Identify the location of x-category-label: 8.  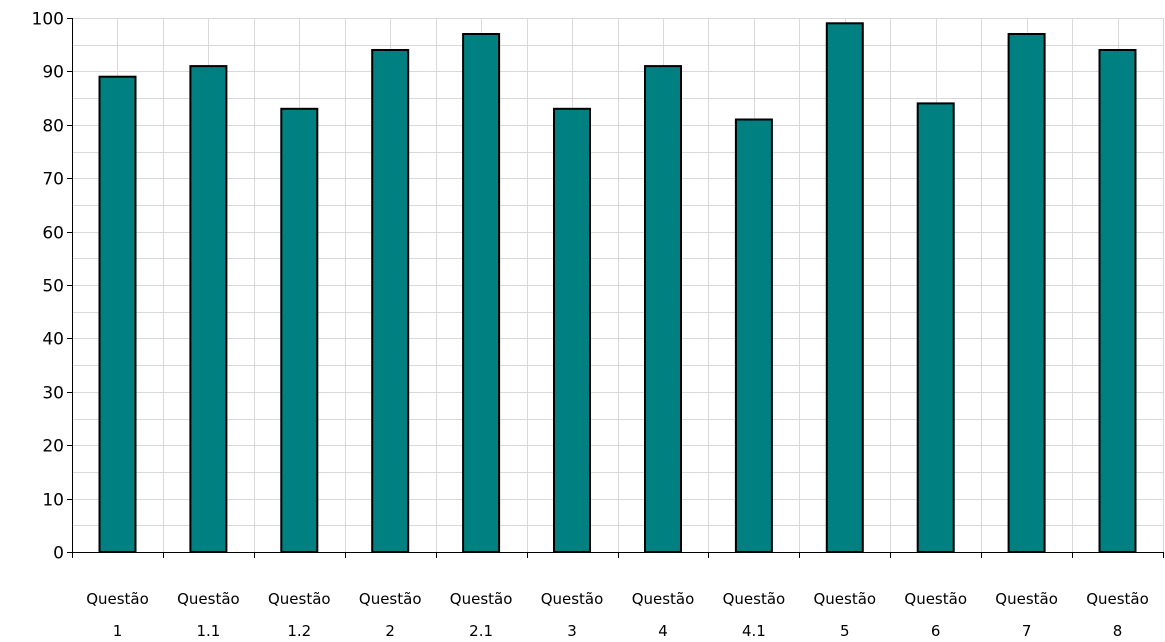
(1118, 631).